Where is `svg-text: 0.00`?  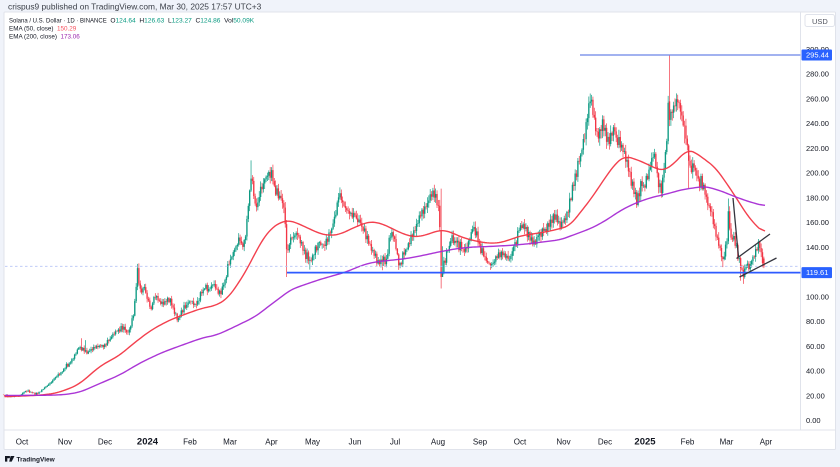 svg-text: 0.00 is located at coordinates (813, 420).